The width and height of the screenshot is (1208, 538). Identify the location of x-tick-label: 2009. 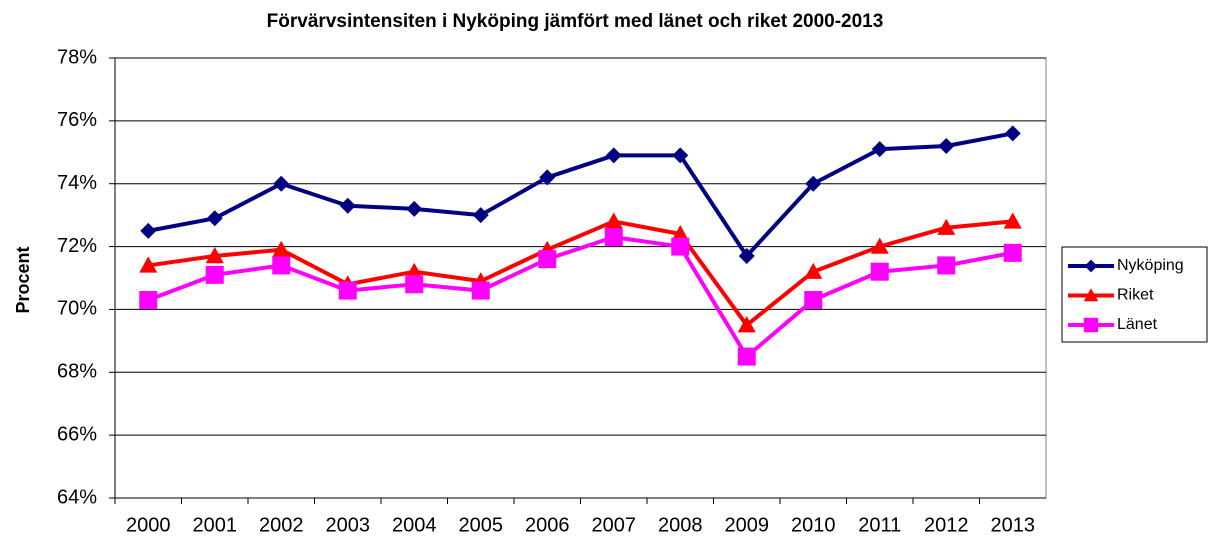
(747, 525).